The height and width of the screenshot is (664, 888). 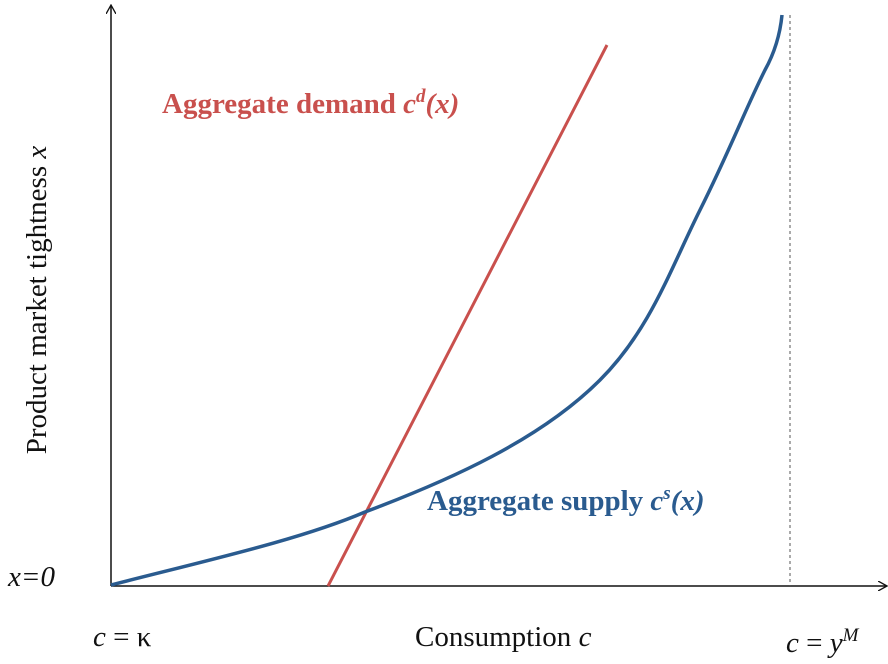 What do you see at coordinates (535, 501) in the screenshot?
I see `supply-text: Aggregate supply` at bounding box center [535, 501].